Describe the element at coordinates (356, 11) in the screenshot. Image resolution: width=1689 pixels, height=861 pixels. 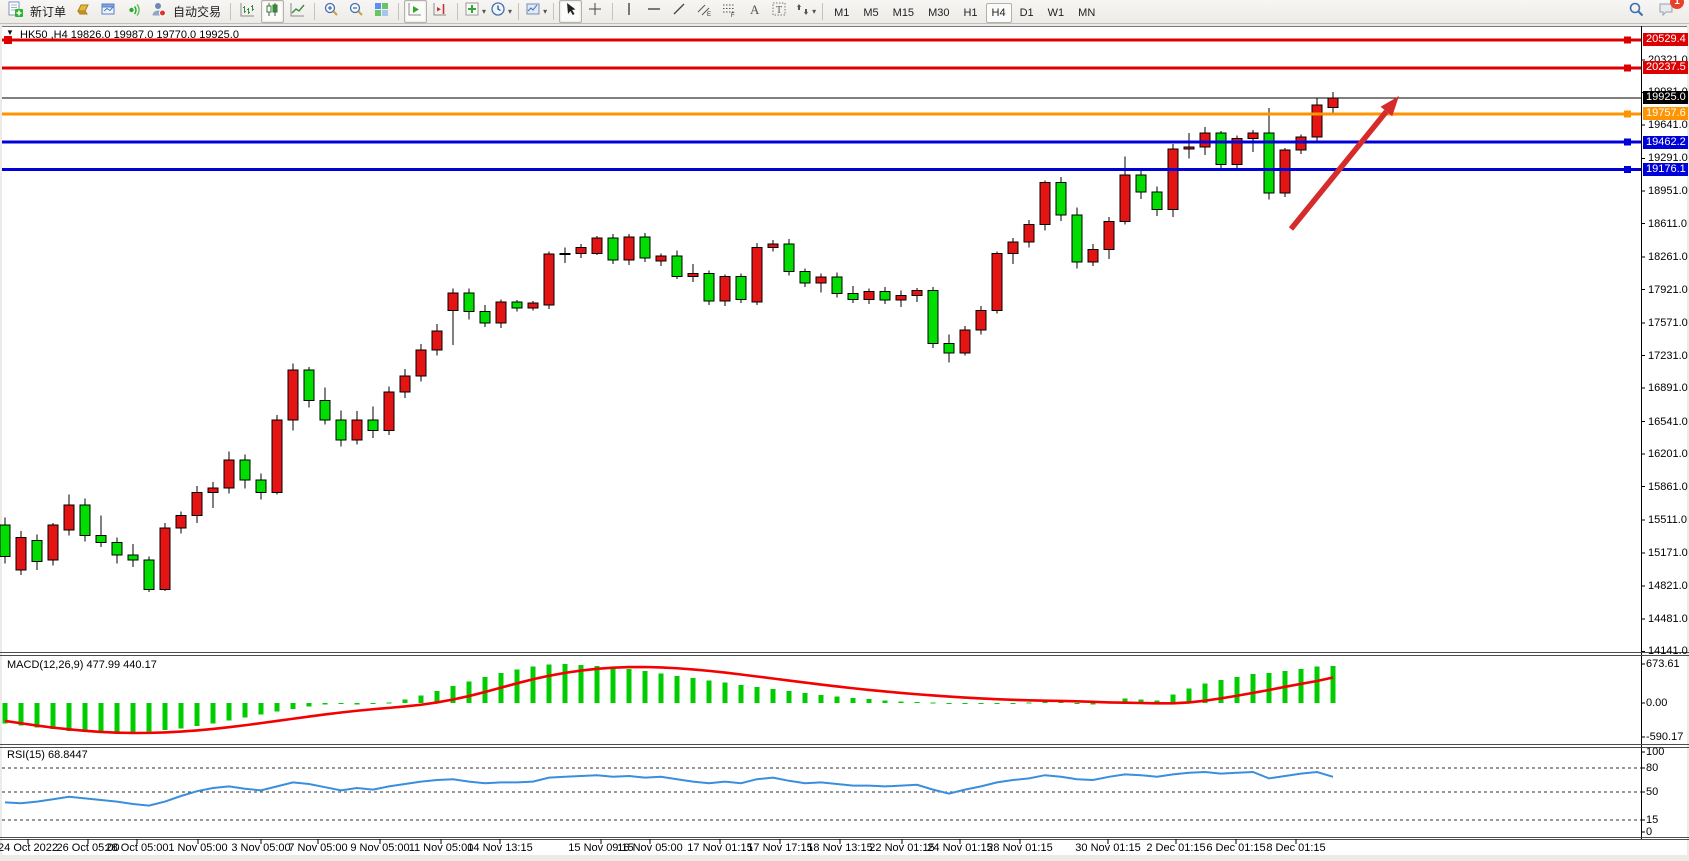
I see `zoom-out-button` at that location.